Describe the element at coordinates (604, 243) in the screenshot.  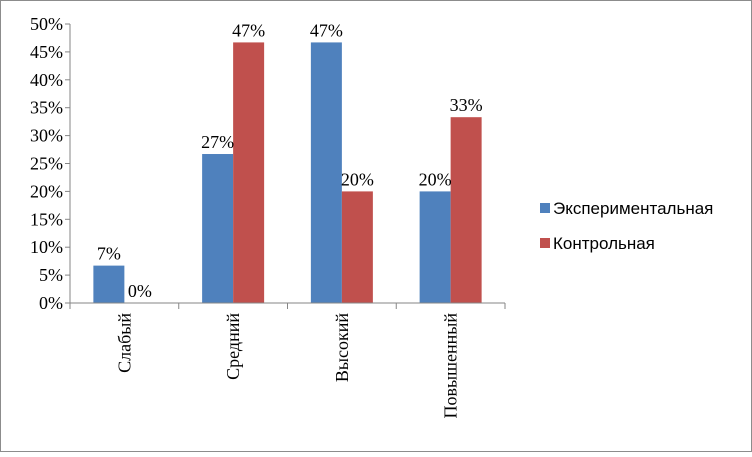
I see `legend-label: Контрольная` at that location.